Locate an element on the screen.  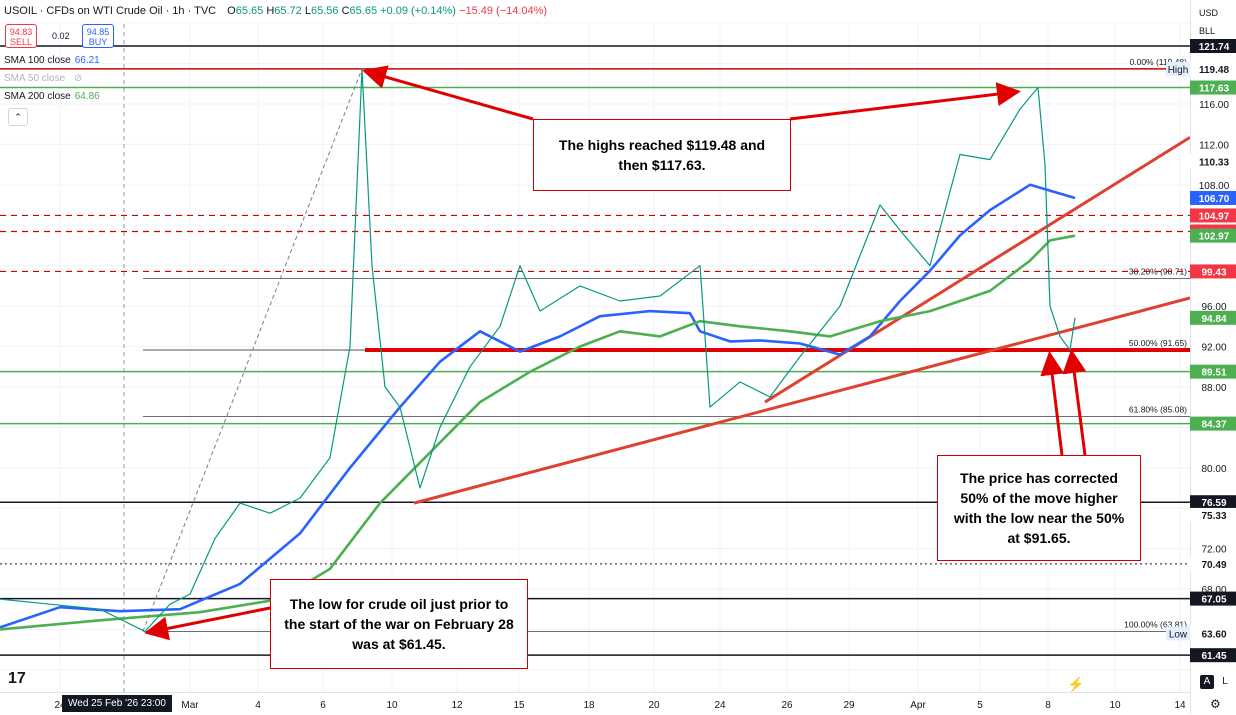
price-label: 63.60 is located at coordinates (1213, 634).